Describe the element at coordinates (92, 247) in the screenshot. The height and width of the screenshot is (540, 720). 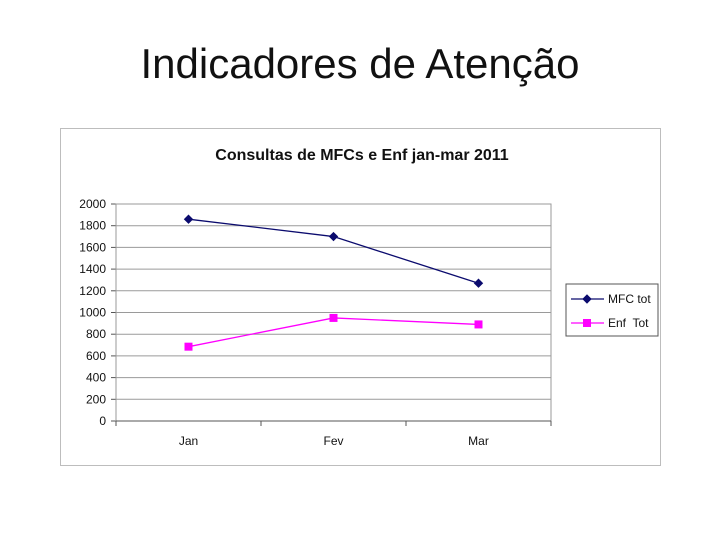
I see `y-tick-label: 1600` at that location.